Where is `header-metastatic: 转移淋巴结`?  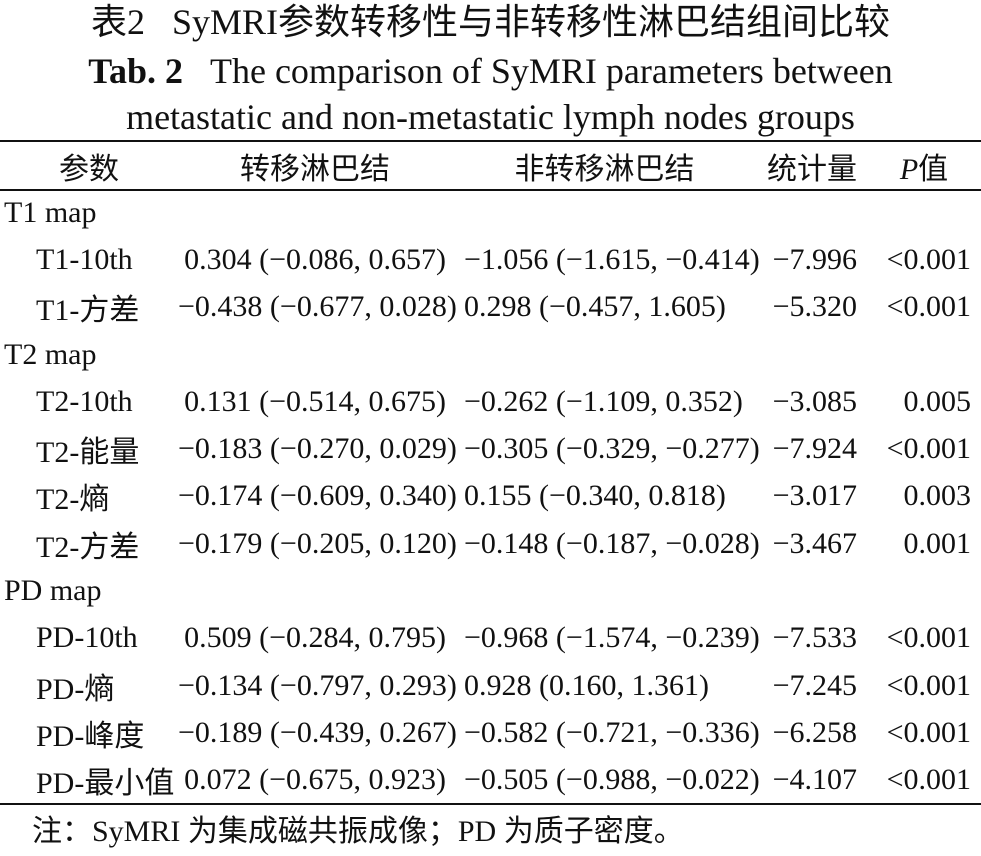
header-metastatic: 转移淋巴结 is located at coordinates (315, 169).